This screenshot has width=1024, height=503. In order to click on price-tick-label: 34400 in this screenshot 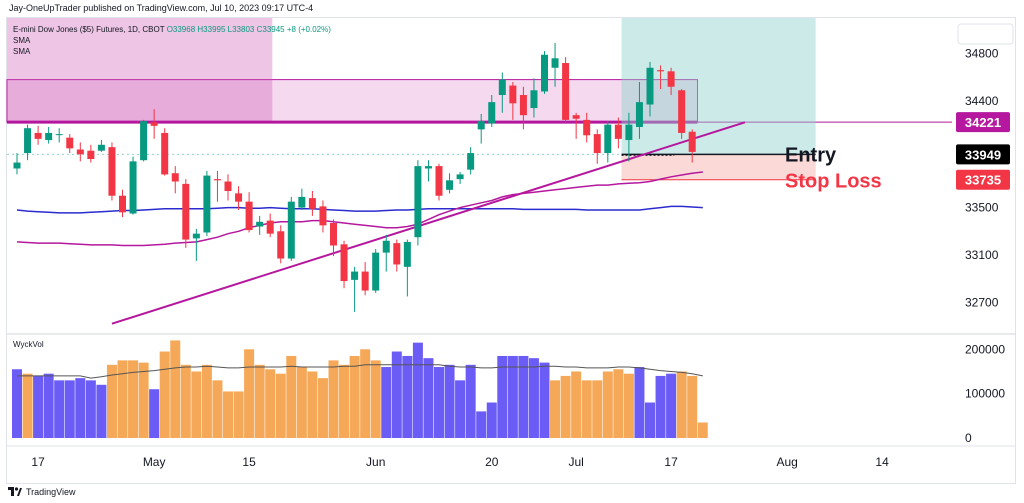, I will do `click(982, 101)`.